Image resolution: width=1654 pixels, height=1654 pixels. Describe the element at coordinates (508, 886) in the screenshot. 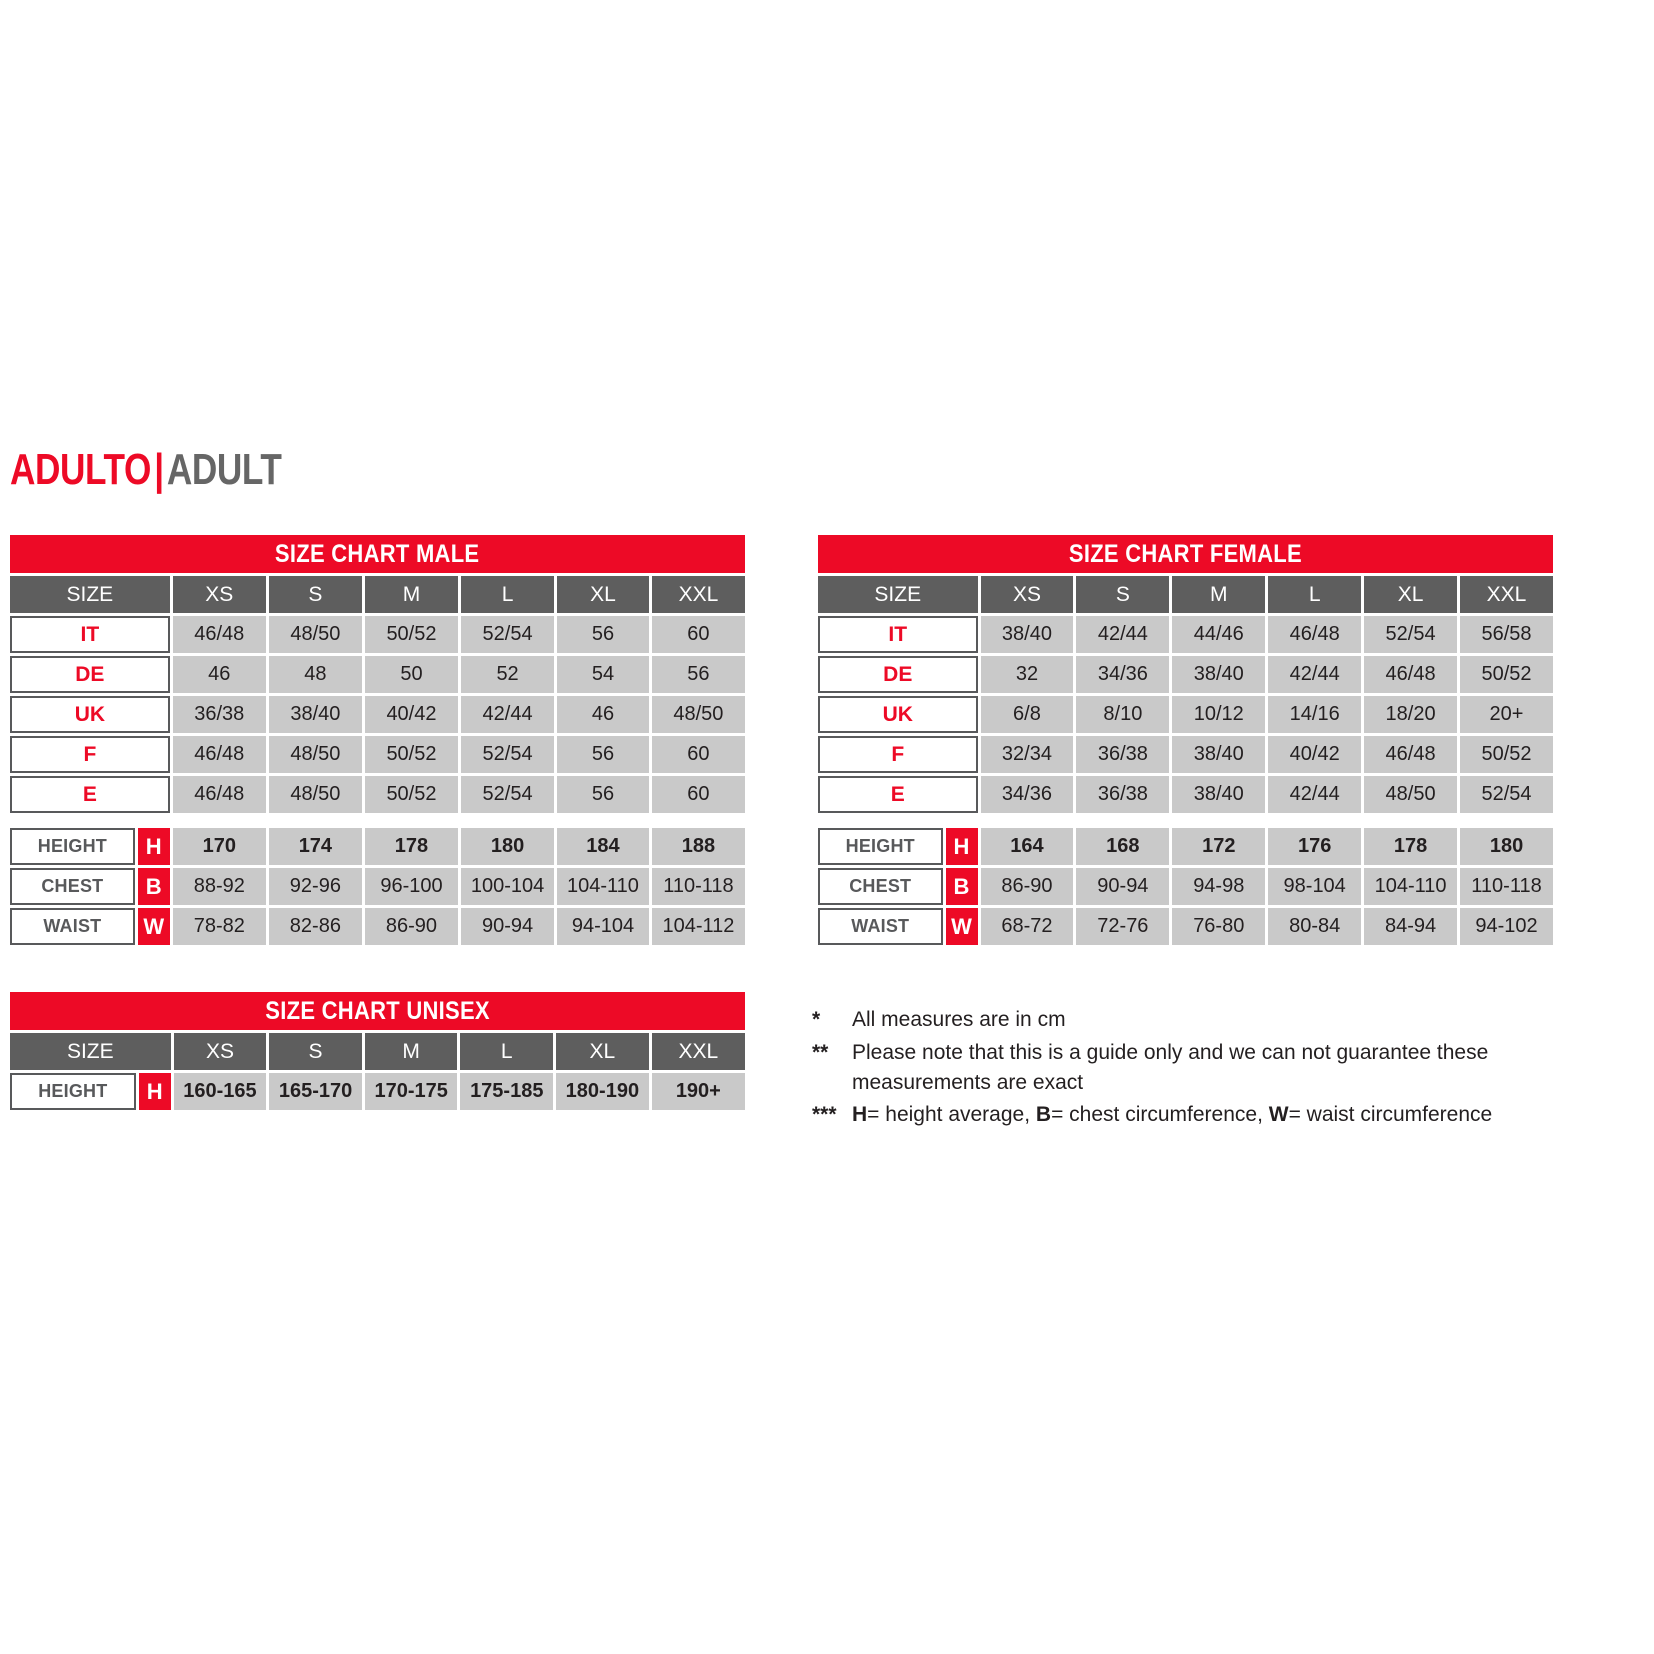

I see `table-cell: 100-104` at that location.